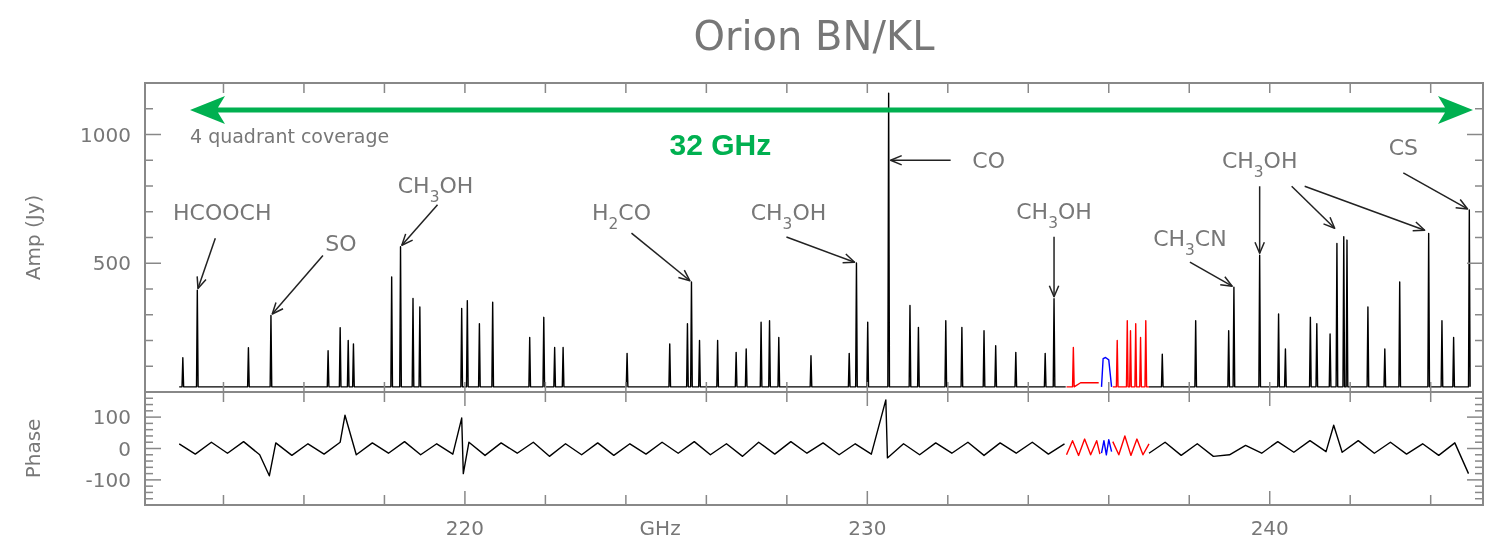 This screenshot has height=547, width=1488. Describe the element at coordinates (867, 528) in the screenshot. I see `x-tick-label: 230` at that location.